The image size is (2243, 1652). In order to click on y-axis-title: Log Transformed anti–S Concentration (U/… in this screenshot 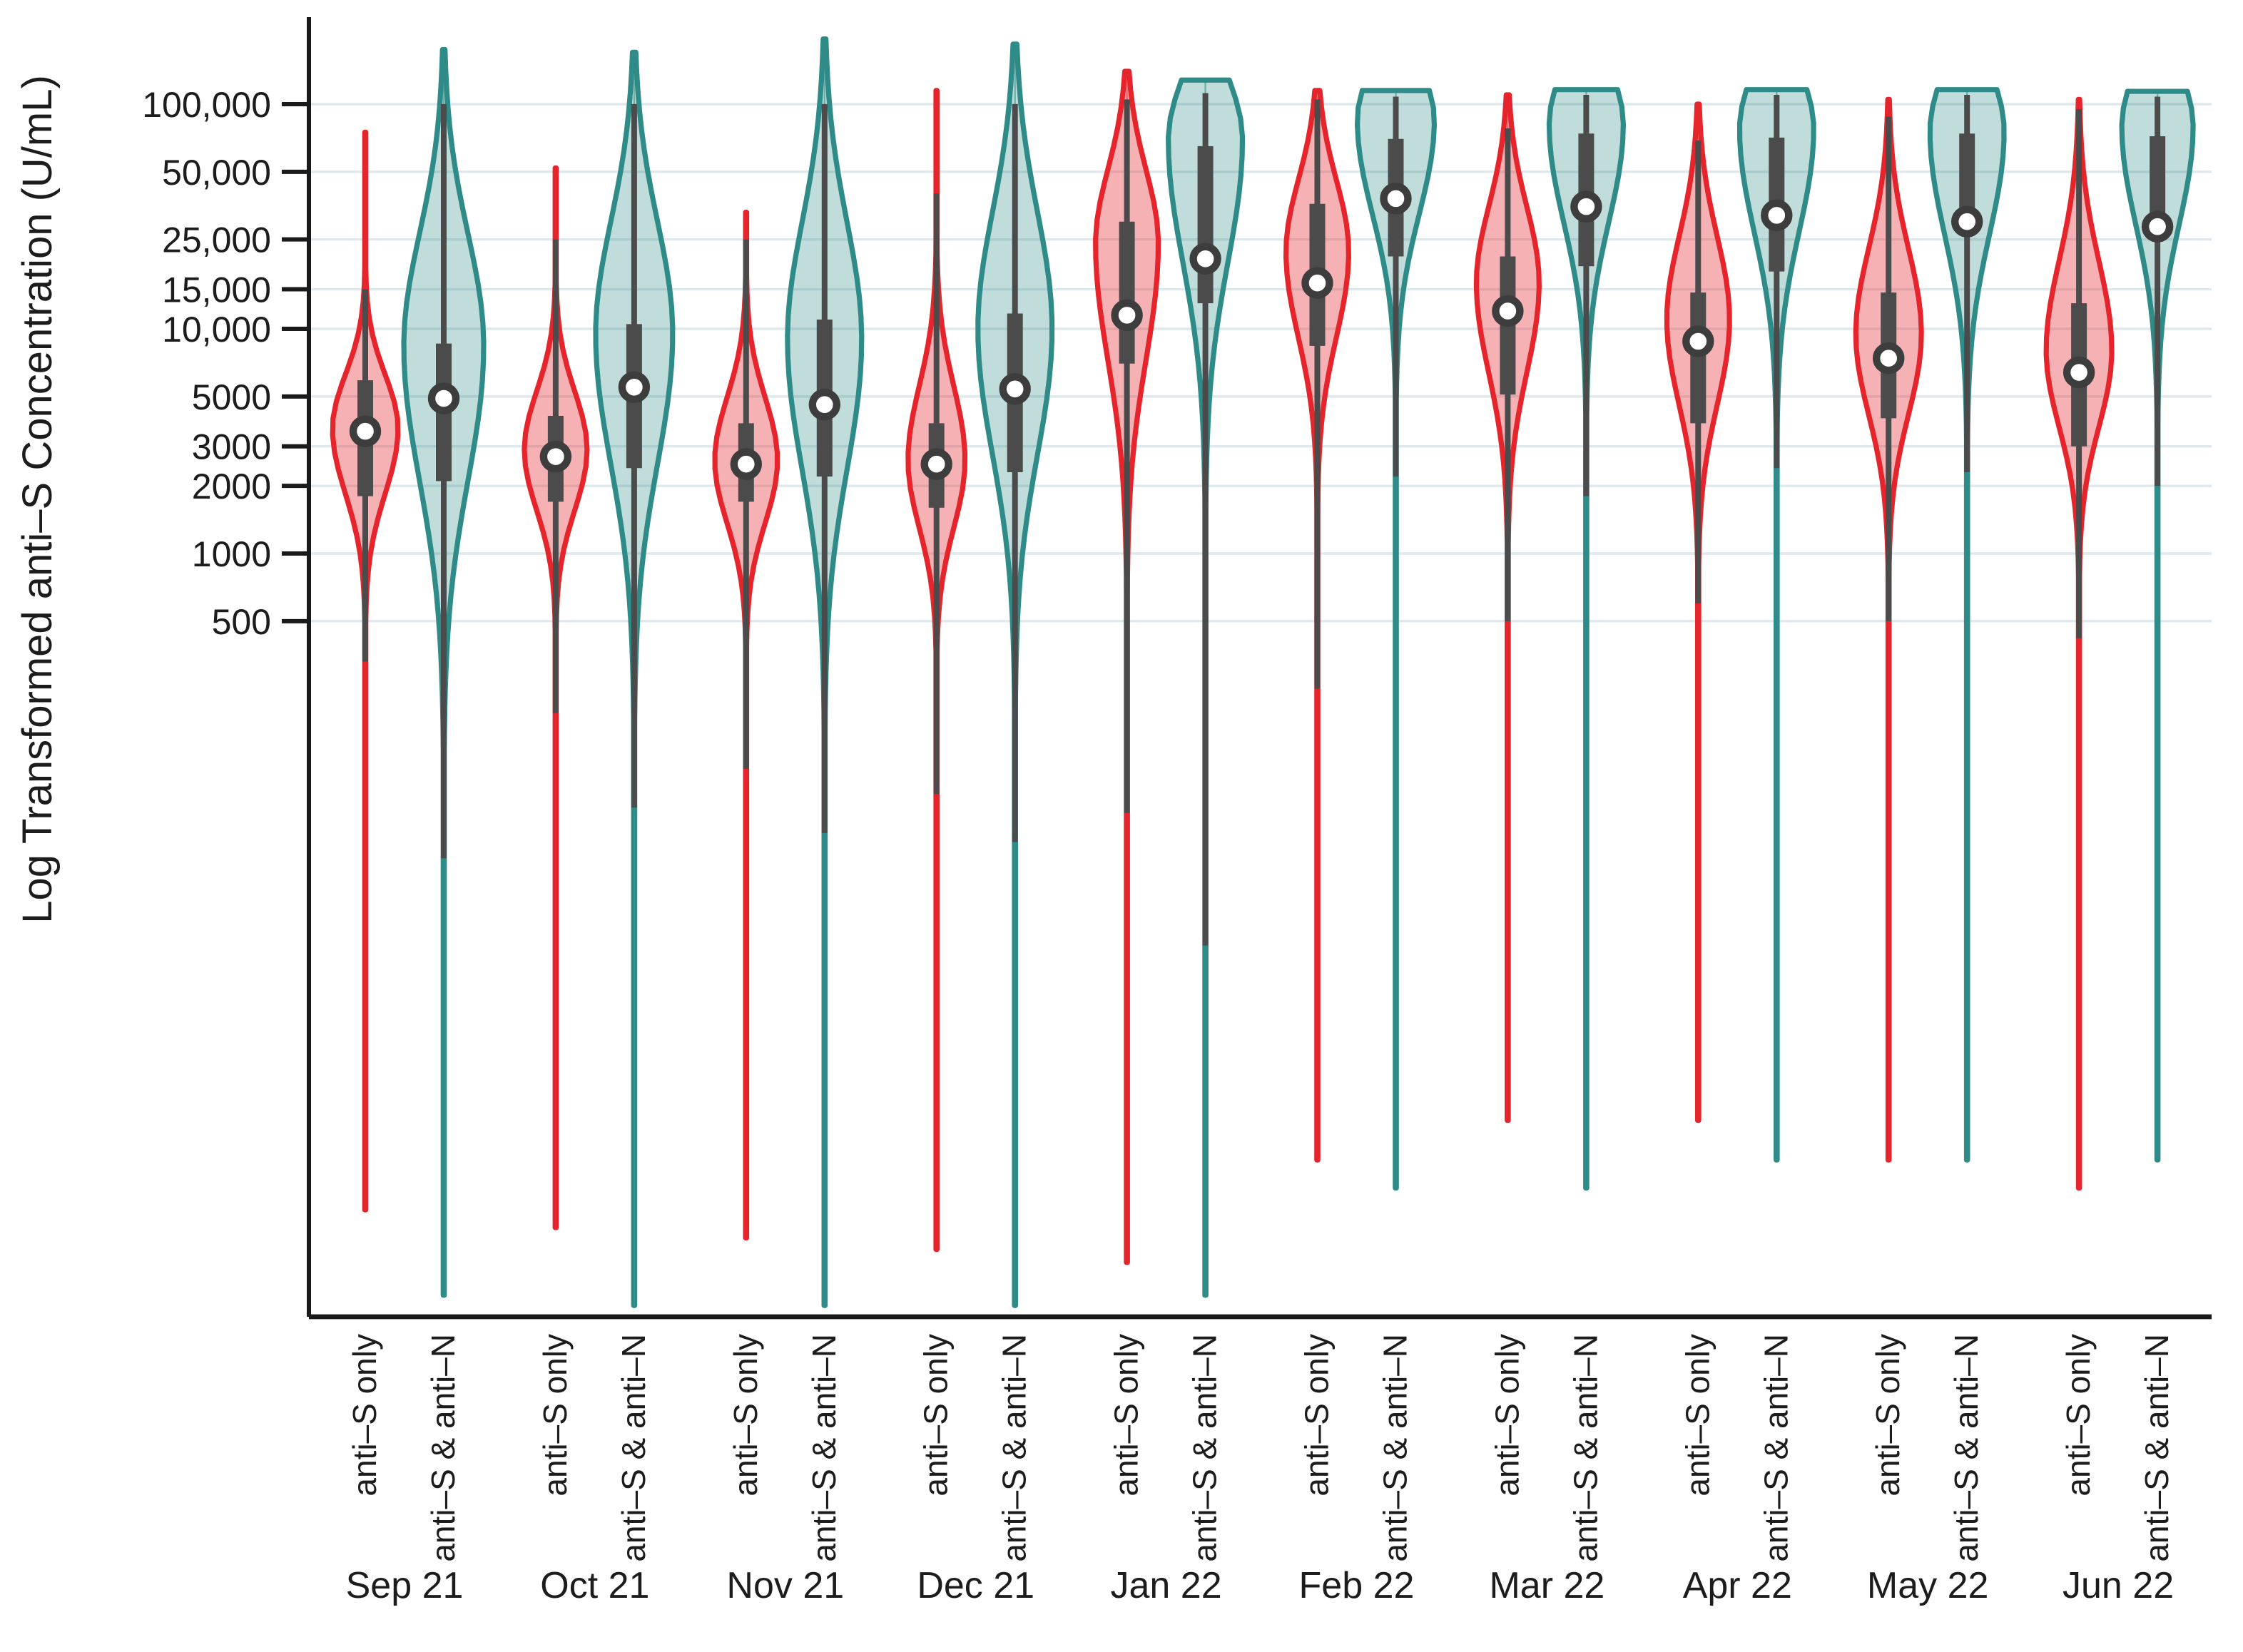, I will do `click(37, 499)`.